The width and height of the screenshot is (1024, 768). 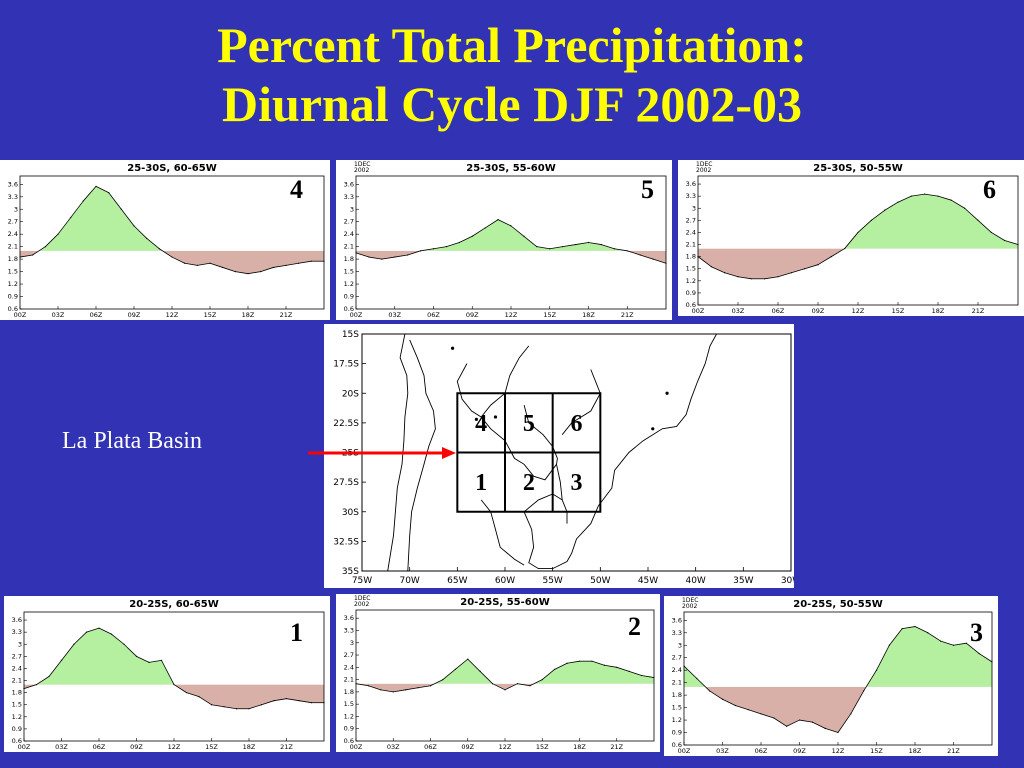 I want to click on lon-tick-label: 50W, so click(x=600, y=581).